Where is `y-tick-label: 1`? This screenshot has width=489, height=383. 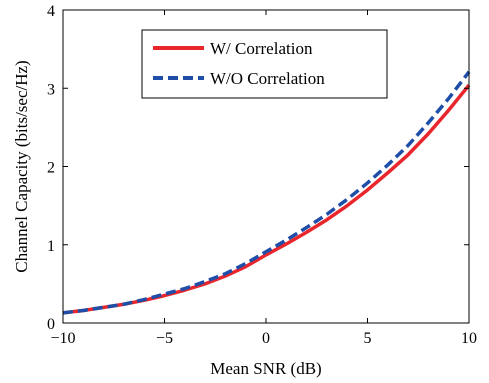 y-tick-label: 1 is located at coordinates (51, 246).